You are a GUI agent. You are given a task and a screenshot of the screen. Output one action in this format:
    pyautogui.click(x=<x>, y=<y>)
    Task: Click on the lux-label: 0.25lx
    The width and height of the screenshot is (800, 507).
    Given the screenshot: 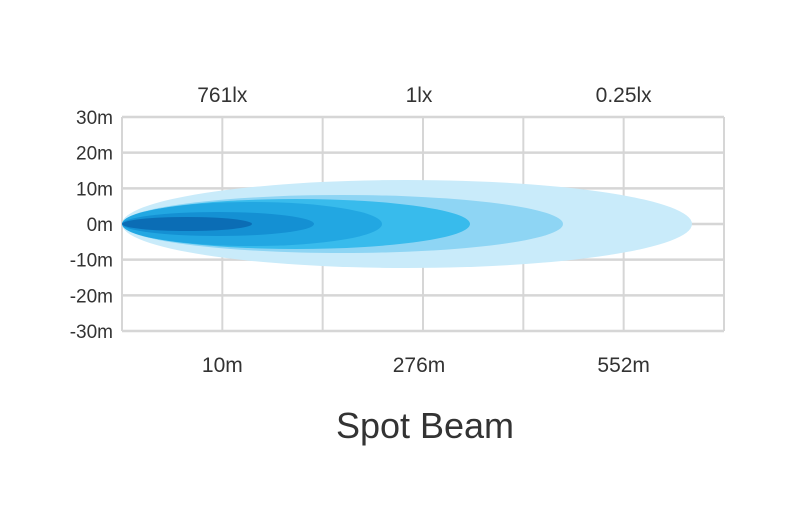 What is the action you would take?
    pyautogui.click(x=624, y=95)
    